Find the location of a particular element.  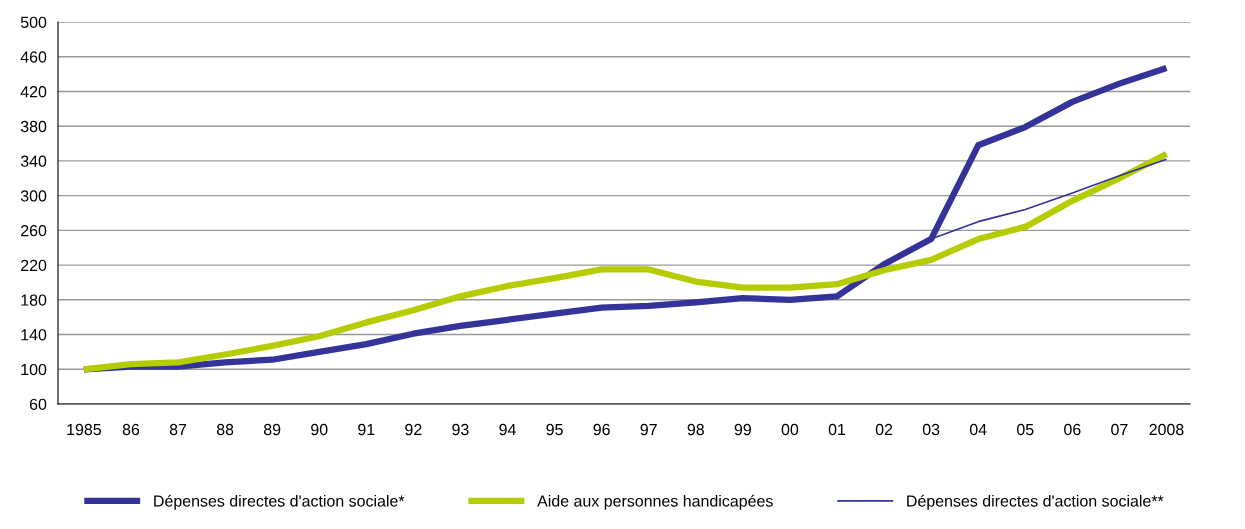

x-tick-label: 99 is located at coordinates (742, 429).